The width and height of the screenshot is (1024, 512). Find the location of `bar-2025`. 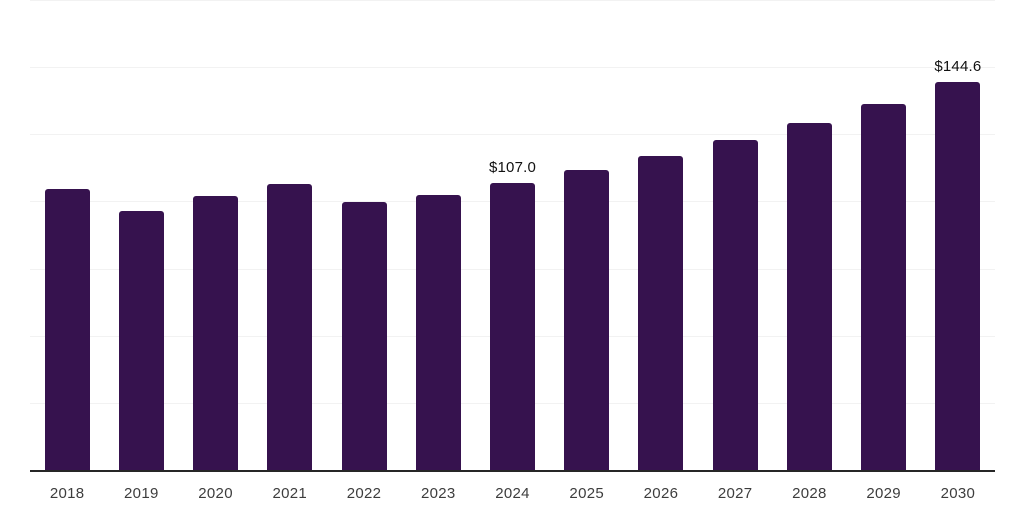

bar-2025 is located at coordinates (587, 319).